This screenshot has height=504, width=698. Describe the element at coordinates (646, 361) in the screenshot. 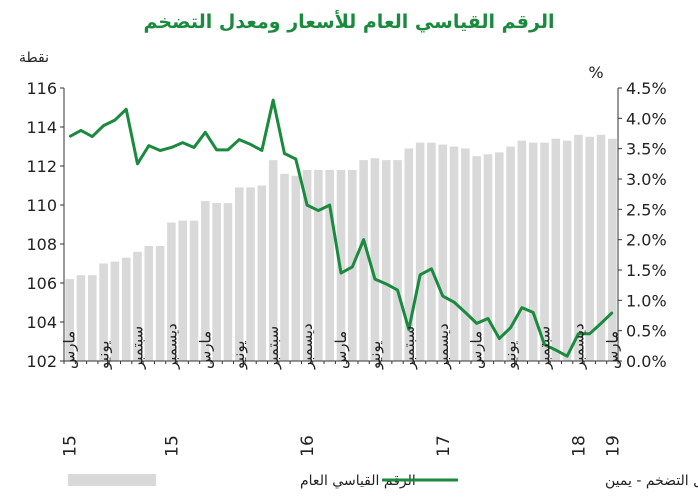

I see `right-tick-label-0: 0.0%` at that location.